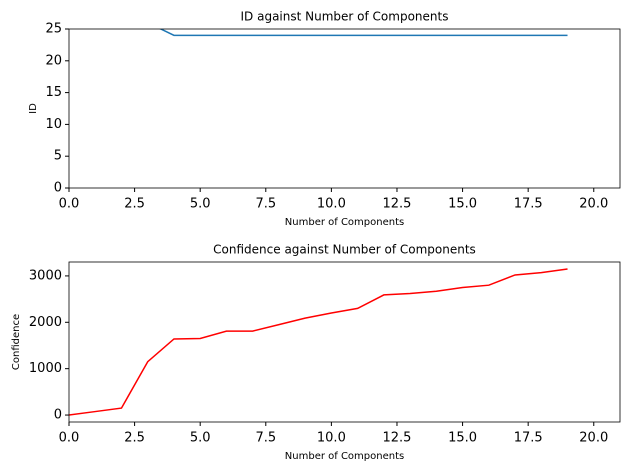 The height and width of the screenshot is (470, 630). What do you see at coordinates (45, 322) in the screenshot?
I see `y-tick-label: 2000` at bounding box center [45, 322].